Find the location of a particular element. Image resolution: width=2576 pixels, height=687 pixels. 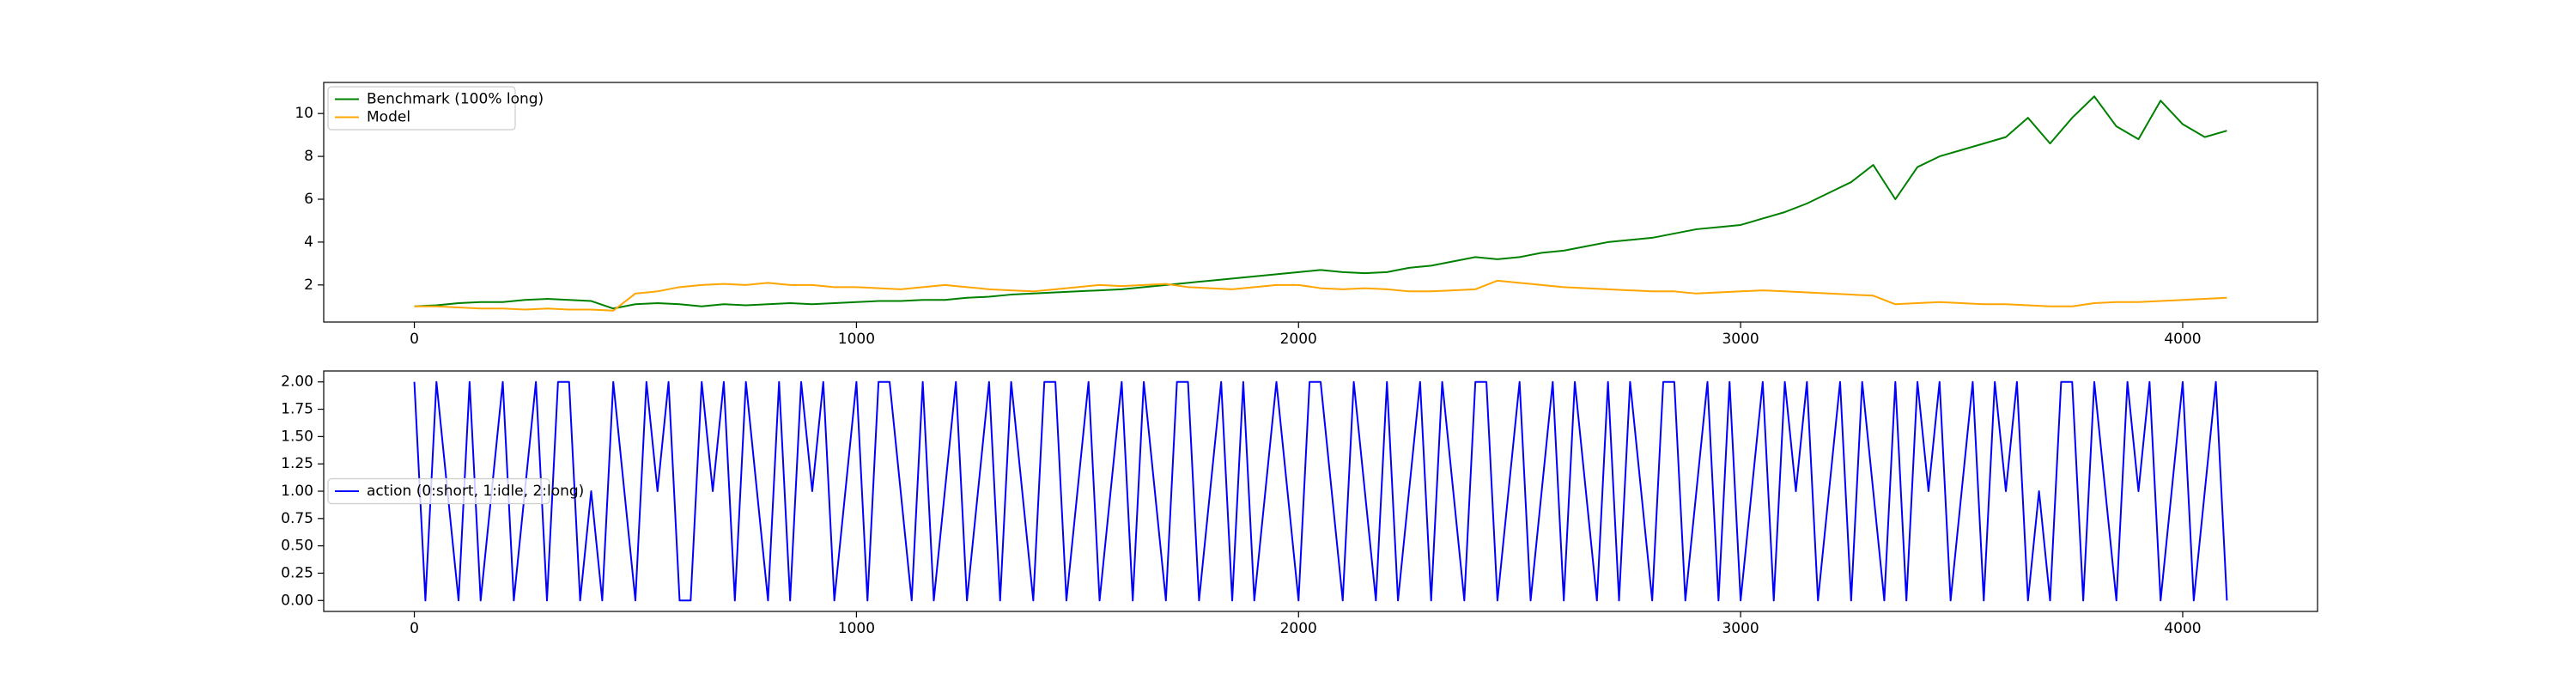

legend-label: action (0:short, 1:idle, 2:long) is located at coordinates (475, 491).